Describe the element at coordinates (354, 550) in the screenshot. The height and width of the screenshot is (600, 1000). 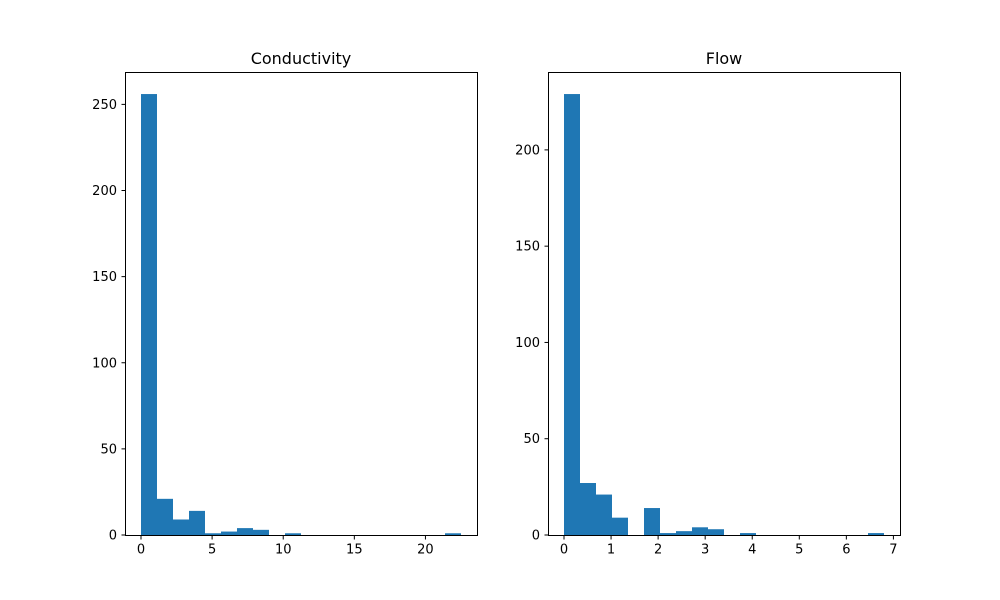
I see `conductivity-x-tick-label: 15` at that location.